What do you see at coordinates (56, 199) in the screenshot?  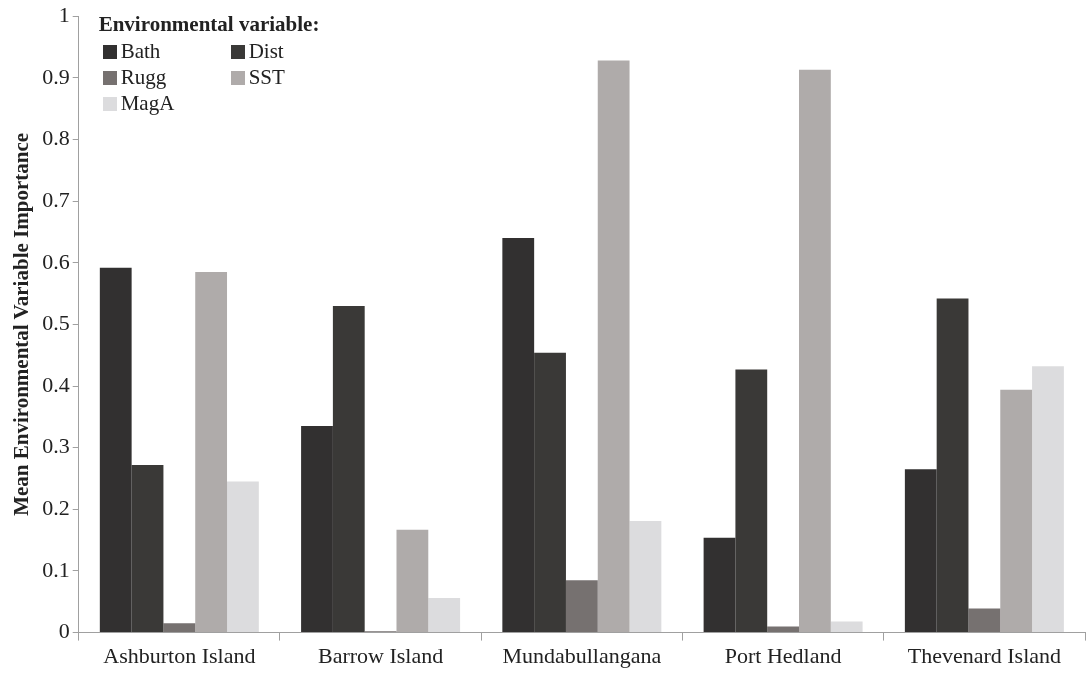 I see `y-tick-label: 0.7` at bounding box center [56, 199].